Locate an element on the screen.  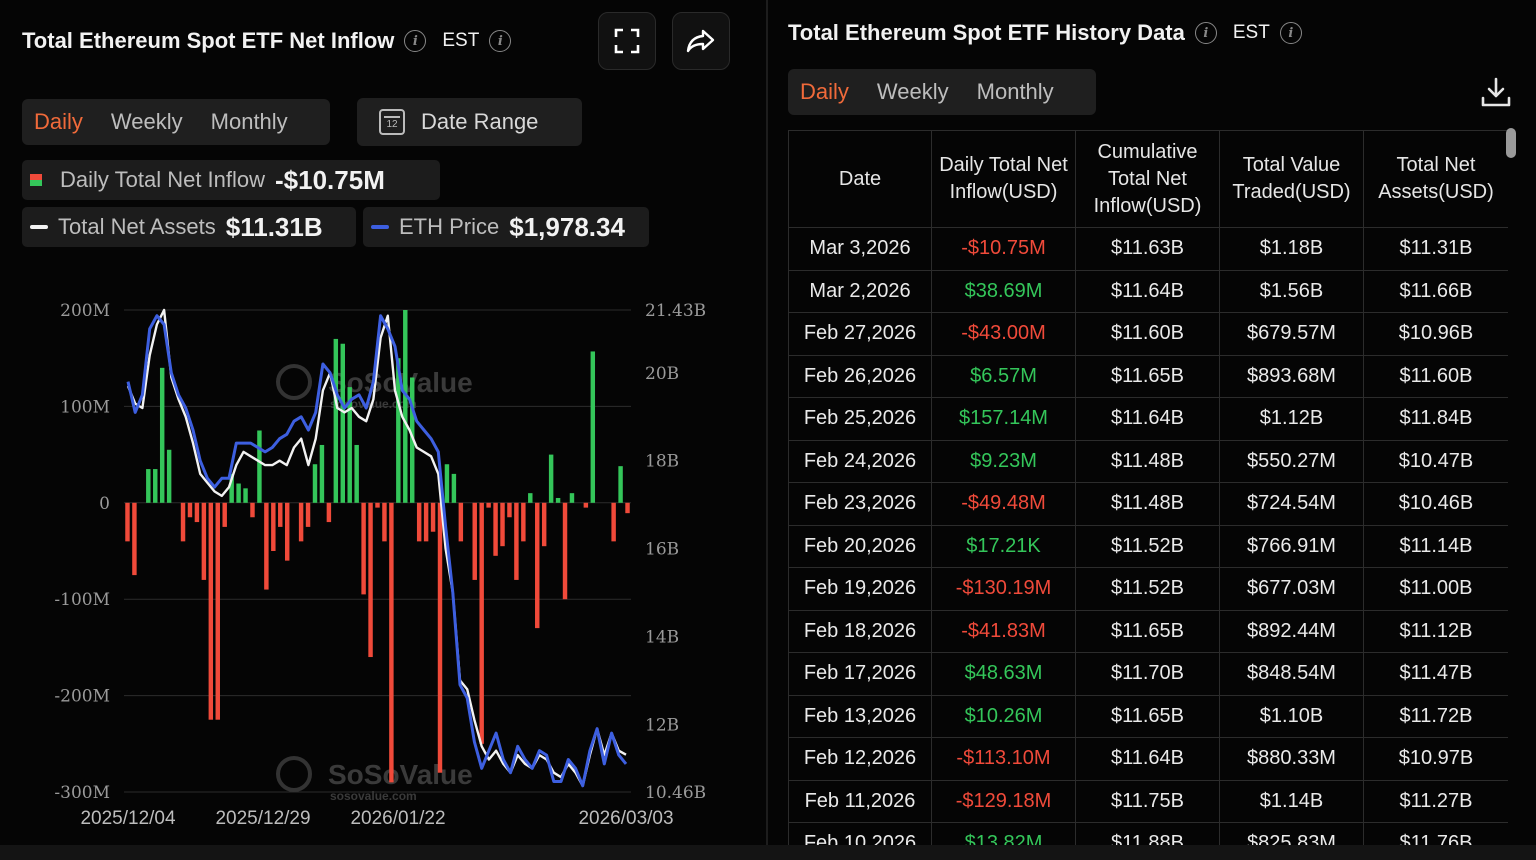
download-icon is located at coordinates (1496, 92).